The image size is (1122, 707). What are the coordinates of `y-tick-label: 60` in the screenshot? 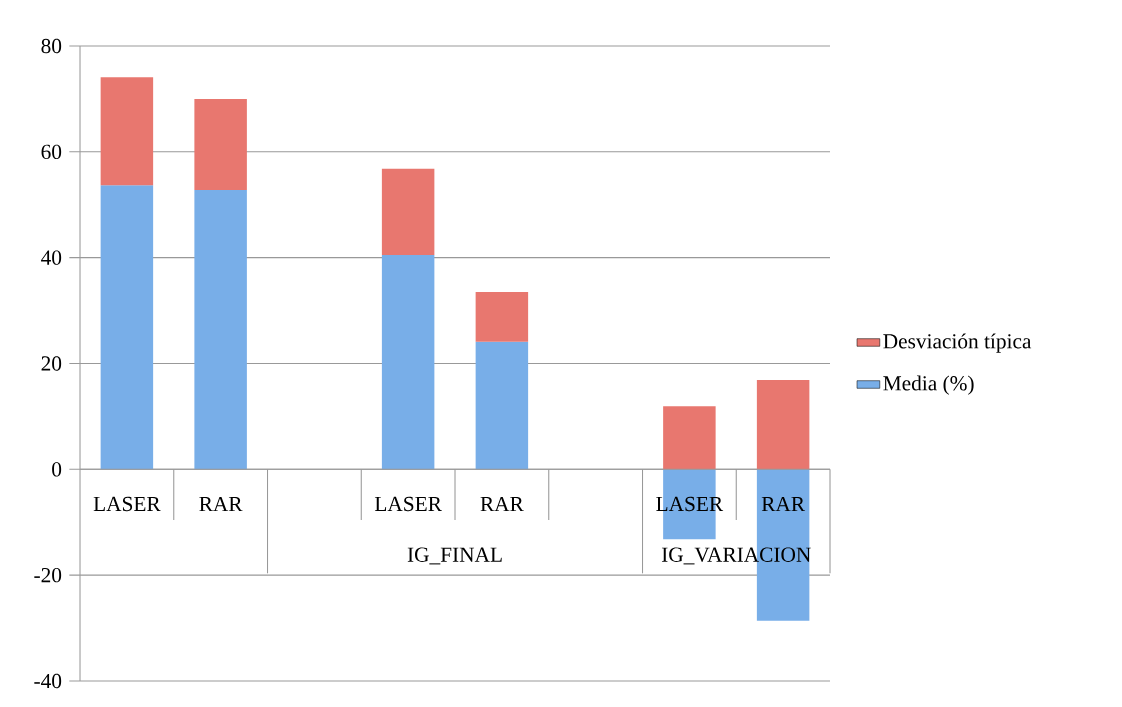 It's located at (51, 152).